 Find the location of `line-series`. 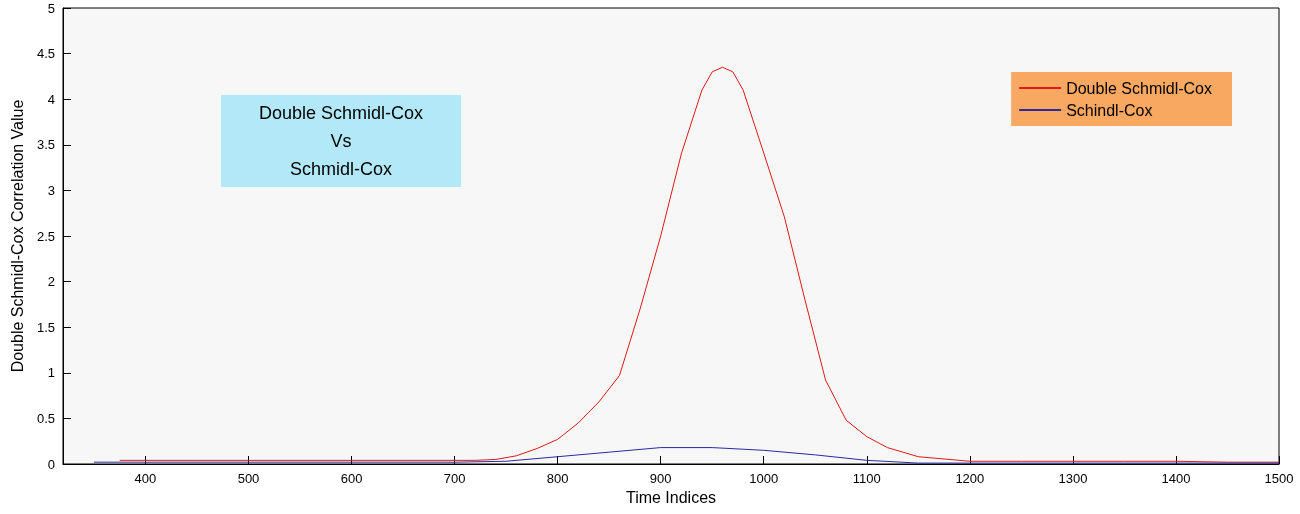

line-series is located at coordinates (686, 455).